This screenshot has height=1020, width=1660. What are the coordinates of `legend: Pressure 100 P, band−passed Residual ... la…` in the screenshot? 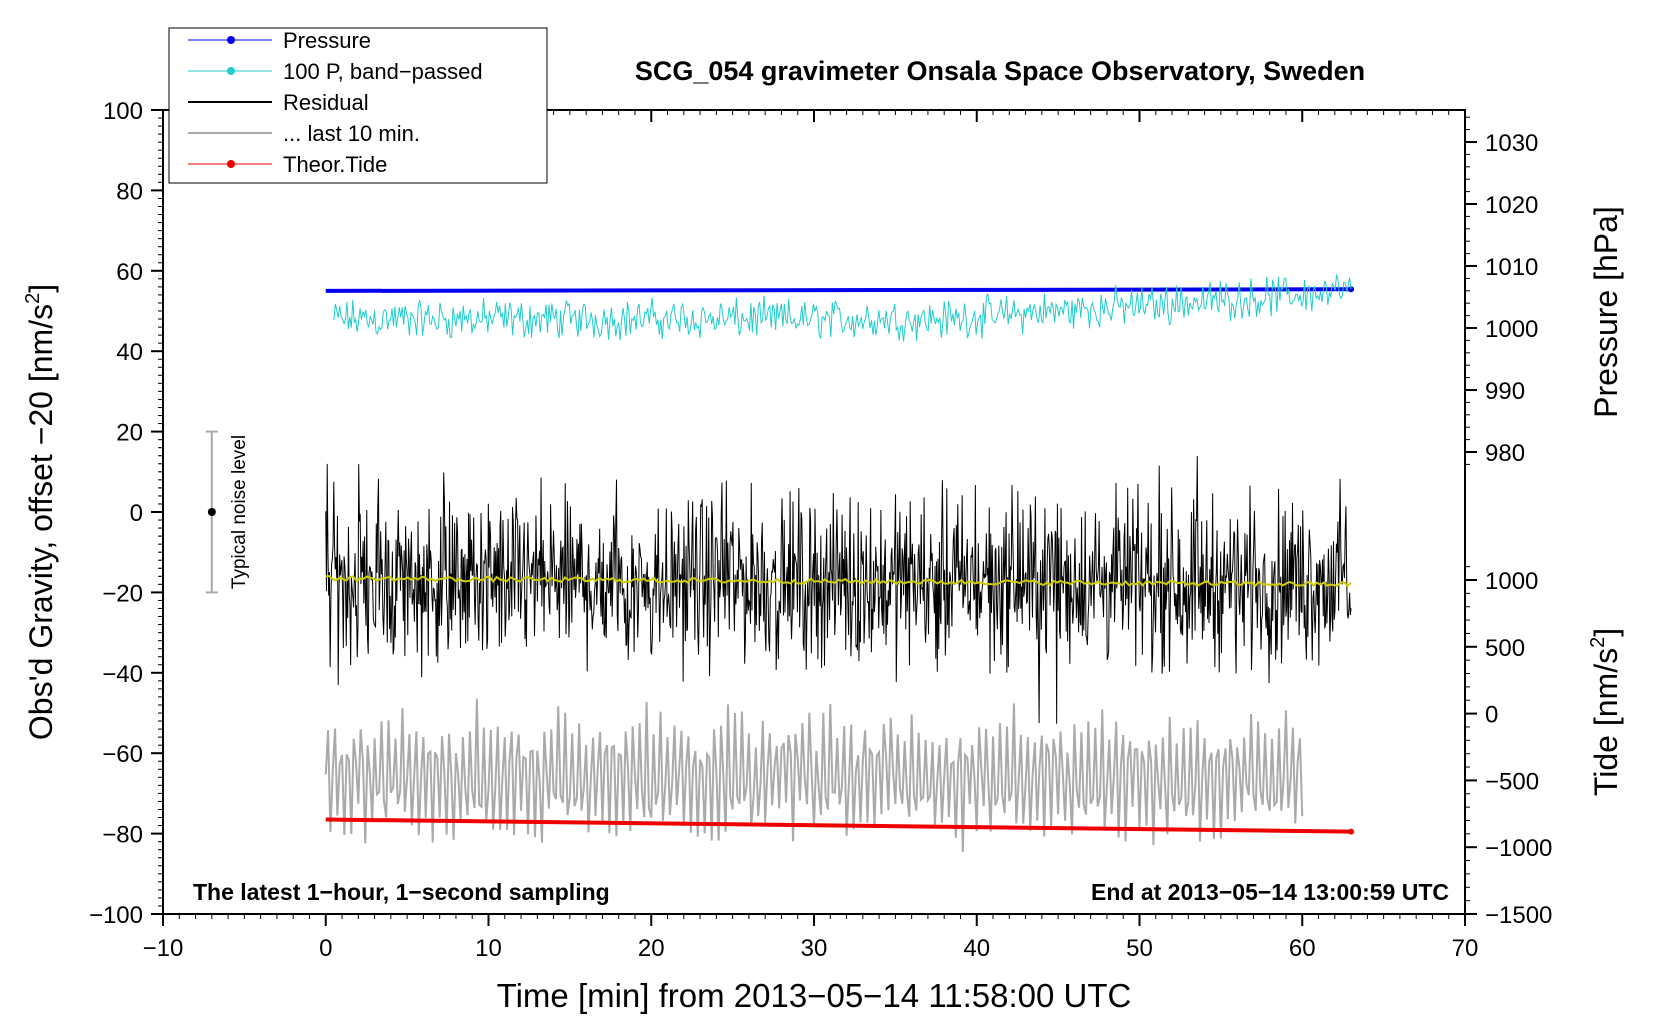 It's located at (358, 105).